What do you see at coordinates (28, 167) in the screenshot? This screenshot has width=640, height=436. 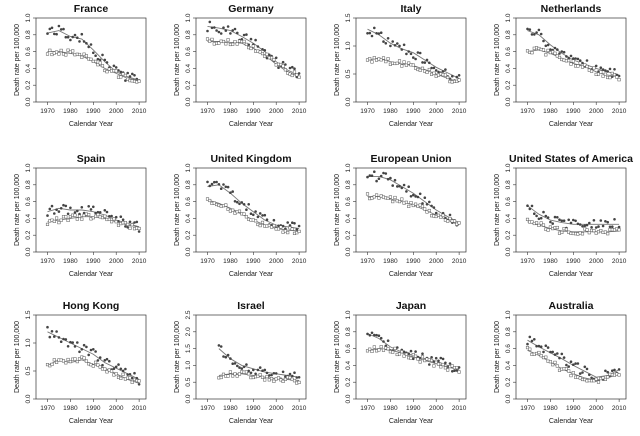 I see `y-tick-label: 1.0` at bounding box center [28, 167].